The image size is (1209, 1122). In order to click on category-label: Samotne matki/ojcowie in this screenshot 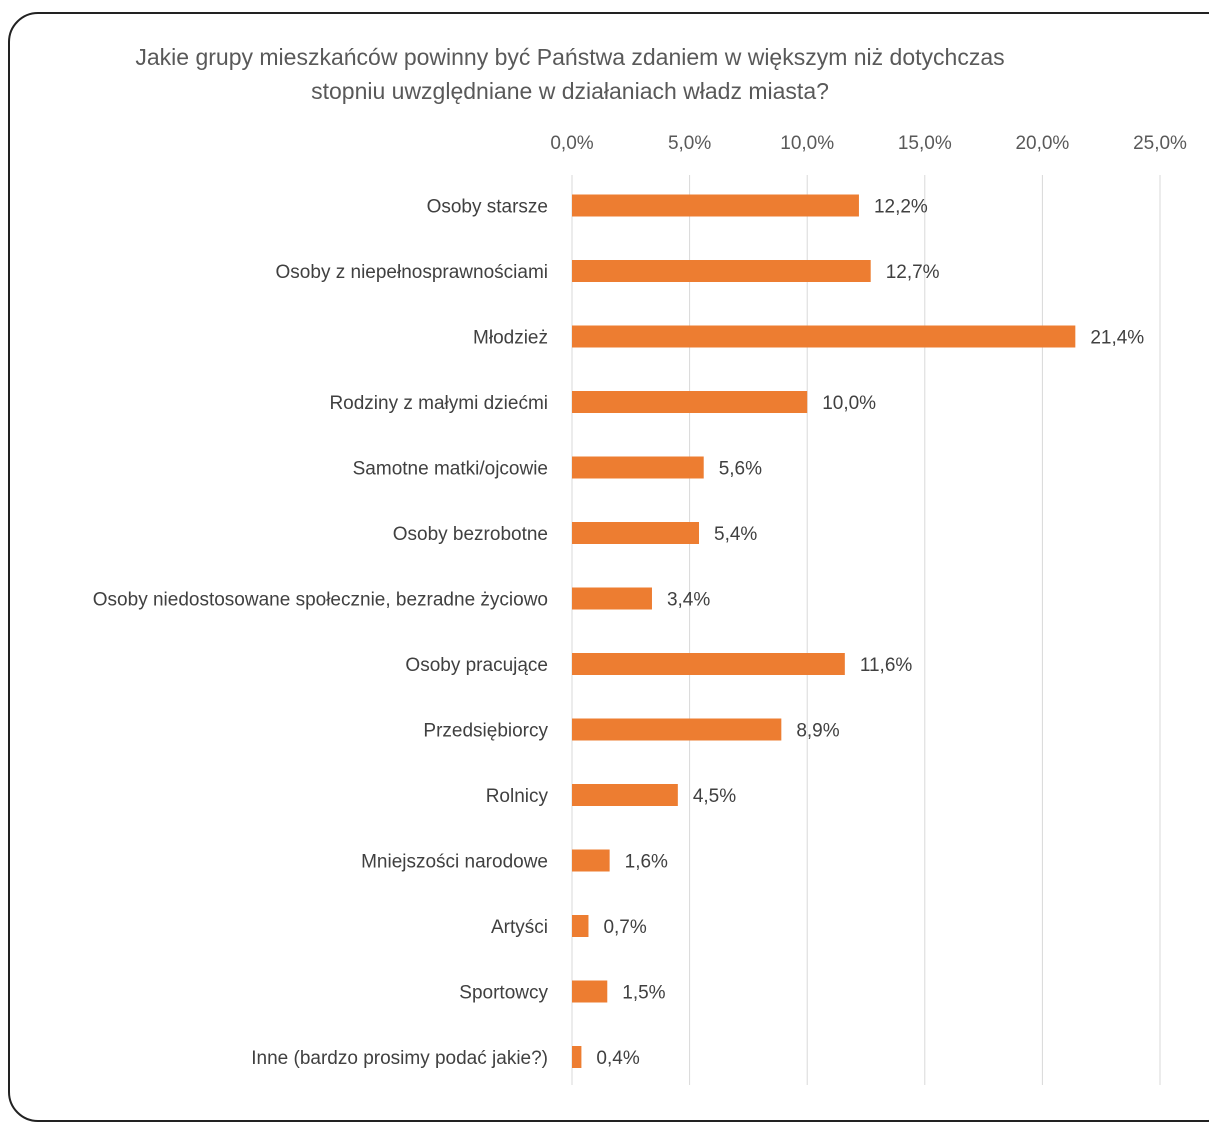, I will do `click(450, 469)`.